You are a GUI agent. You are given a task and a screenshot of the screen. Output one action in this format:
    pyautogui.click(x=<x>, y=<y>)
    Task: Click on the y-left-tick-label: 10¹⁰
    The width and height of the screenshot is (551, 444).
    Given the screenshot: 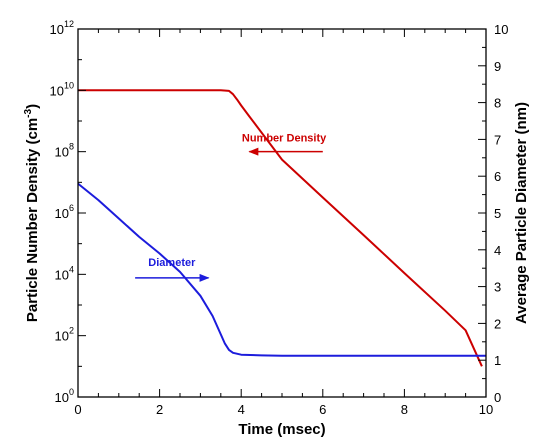 What is the action you would take?
    pyautogui.click(x=62, y=89)
    